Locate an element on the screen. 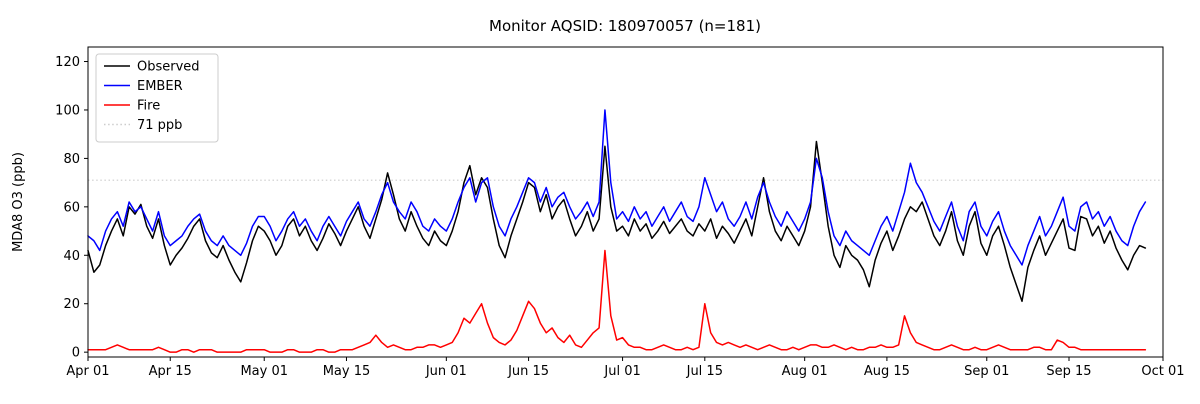 The height and width of the screenshot is (404, 1200). x-tick-label: Jul 01 is located at coordinates (621, 371).